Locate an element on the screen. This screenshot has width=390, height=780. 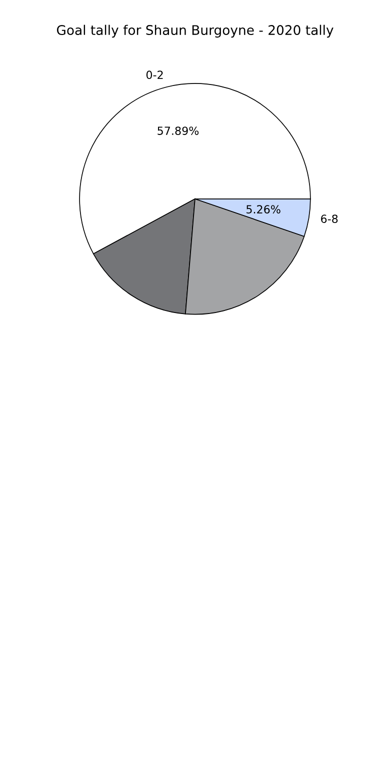
data-label: 57.89% is located at coordinates (178, 130).